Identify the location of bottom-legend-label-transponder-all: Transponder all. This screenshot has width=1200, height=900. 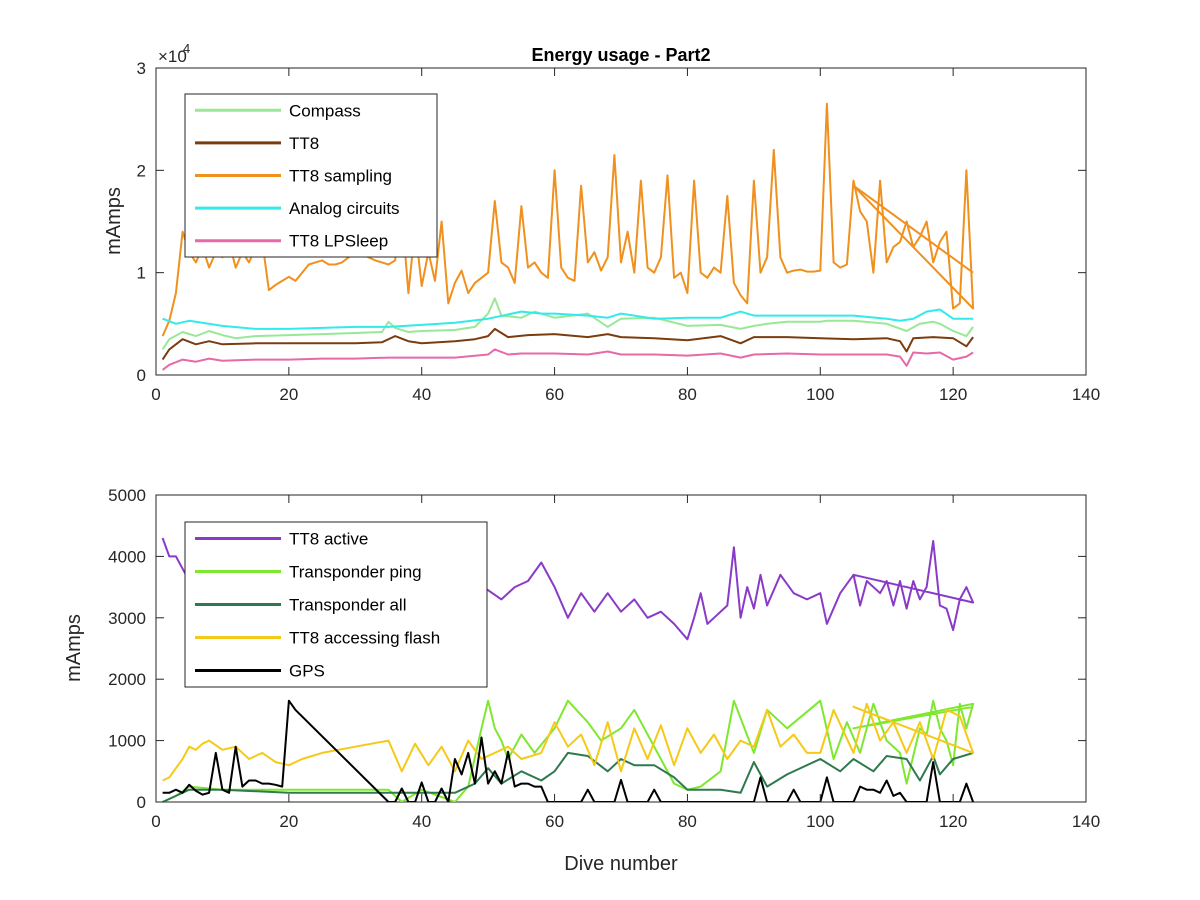
(348, 605).